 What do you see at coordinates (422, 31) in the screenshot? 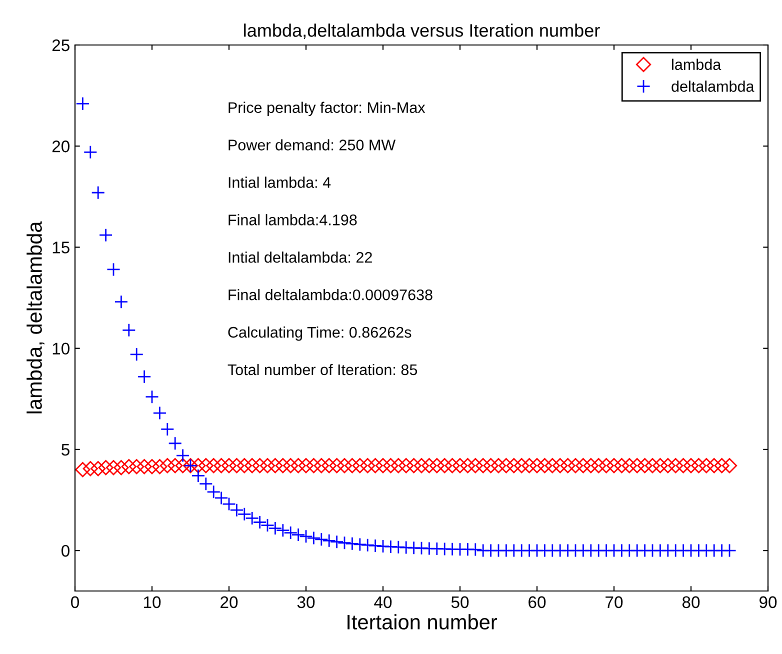
I see `chart-title: lambda,deltalambda versus Iteration number` at bounding box center [422, 31].